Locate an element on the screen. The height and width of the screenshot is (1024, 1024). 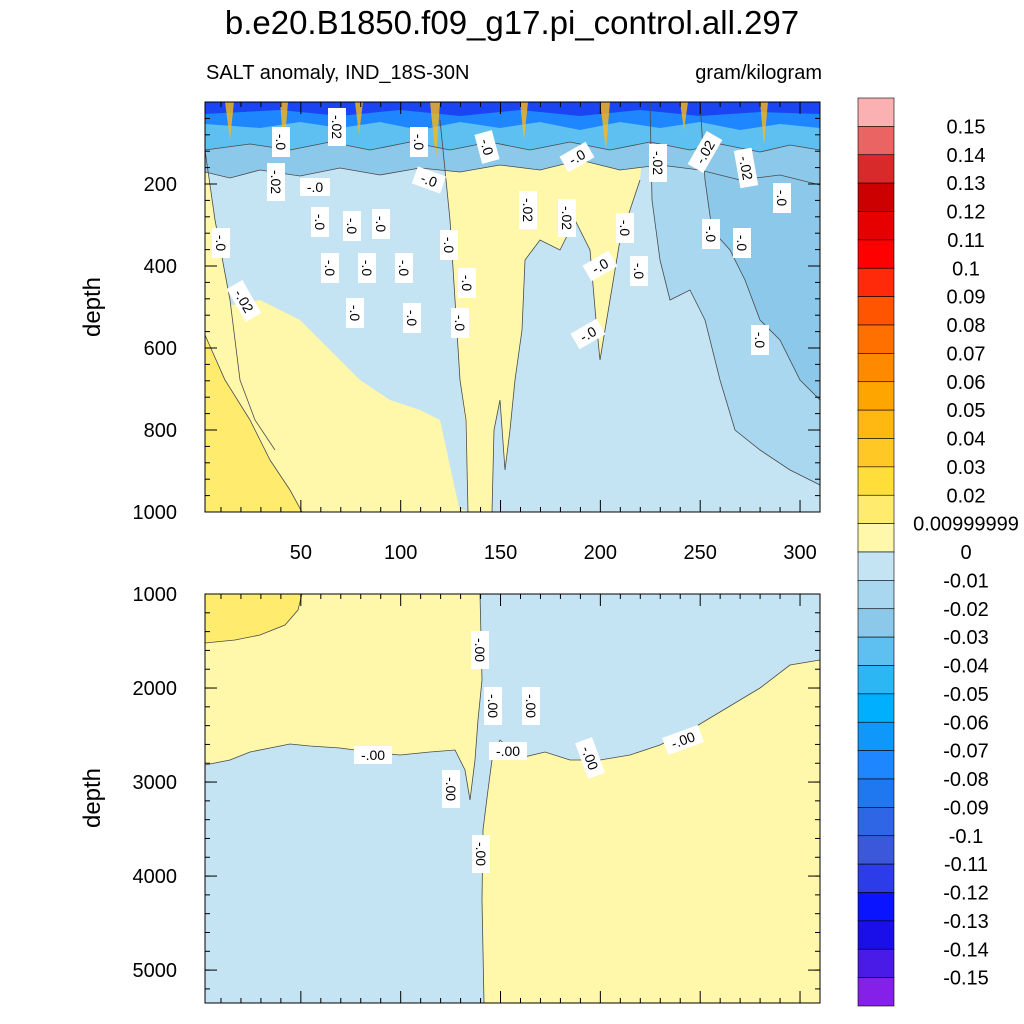
lower-east-yellow-region is located at coordinates (651, 831).